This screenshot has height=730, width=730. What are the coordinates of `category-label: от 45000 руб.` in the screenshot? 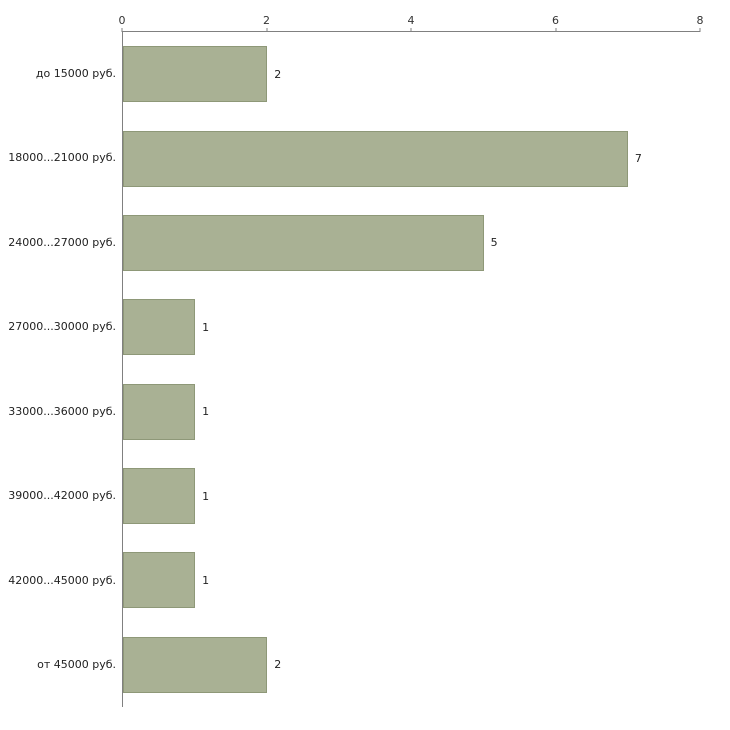 It's located at (76, 665).